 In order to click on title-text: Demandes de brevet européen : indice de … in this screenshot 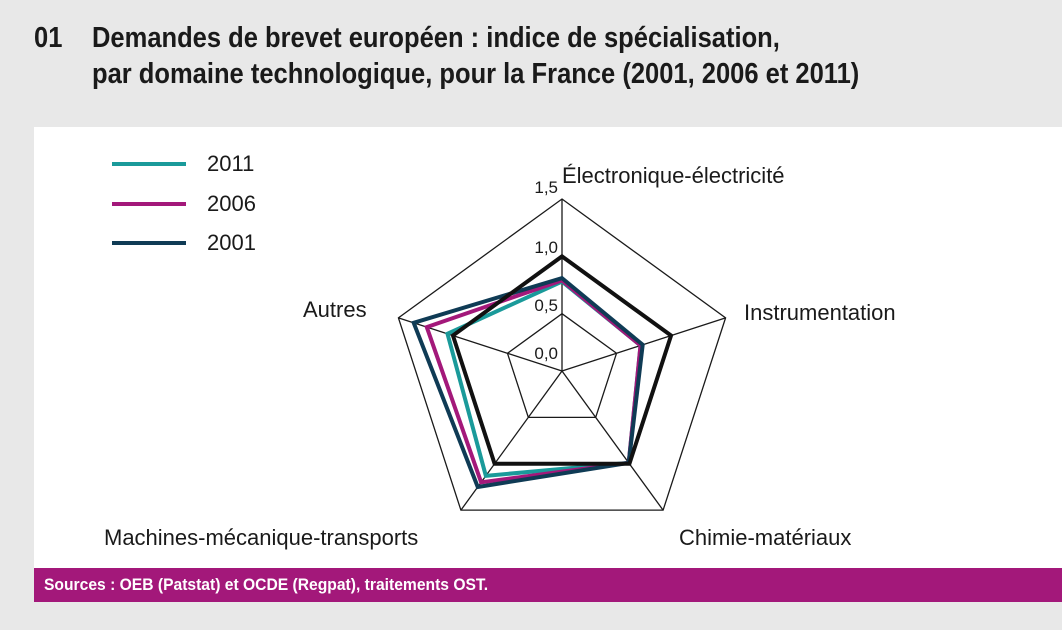, I will do `click(475, 58)`.